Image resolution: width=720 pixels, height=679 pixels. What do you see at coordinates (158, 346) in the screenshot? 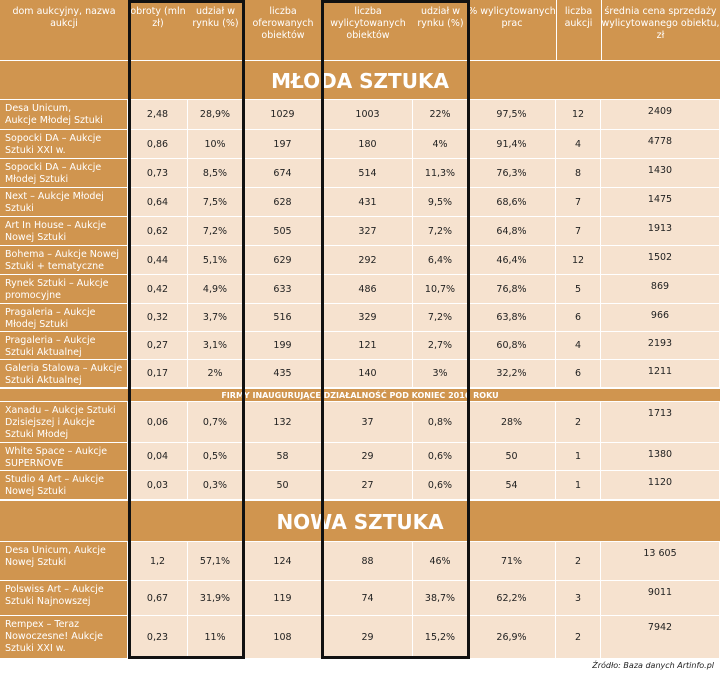
I see `cell-turnover: 0,27` at bounding box center [158, 346].